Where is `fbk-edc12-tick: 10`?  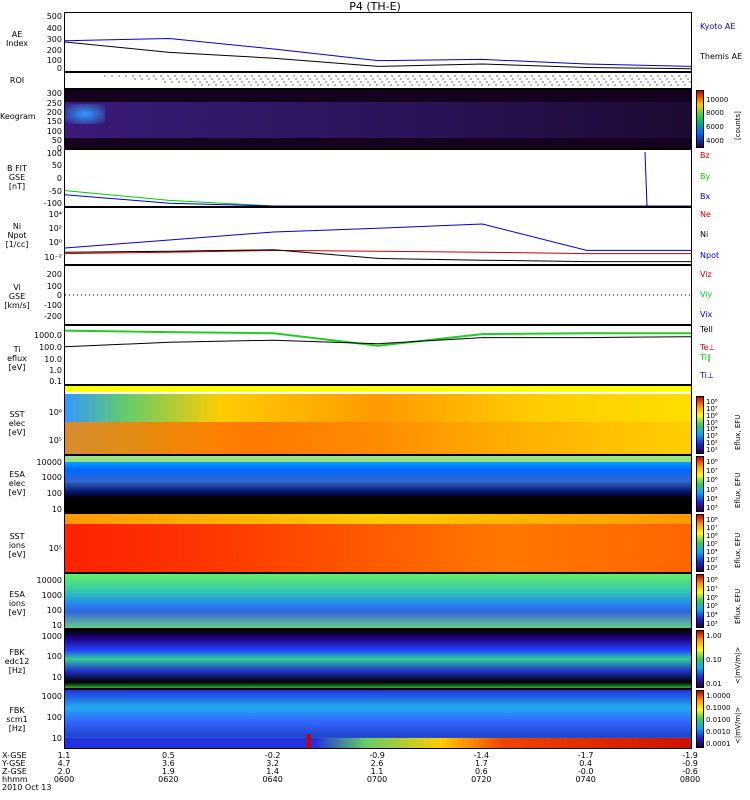
fbk-edc12-tick: 10 is located at coordinates (56, 677).